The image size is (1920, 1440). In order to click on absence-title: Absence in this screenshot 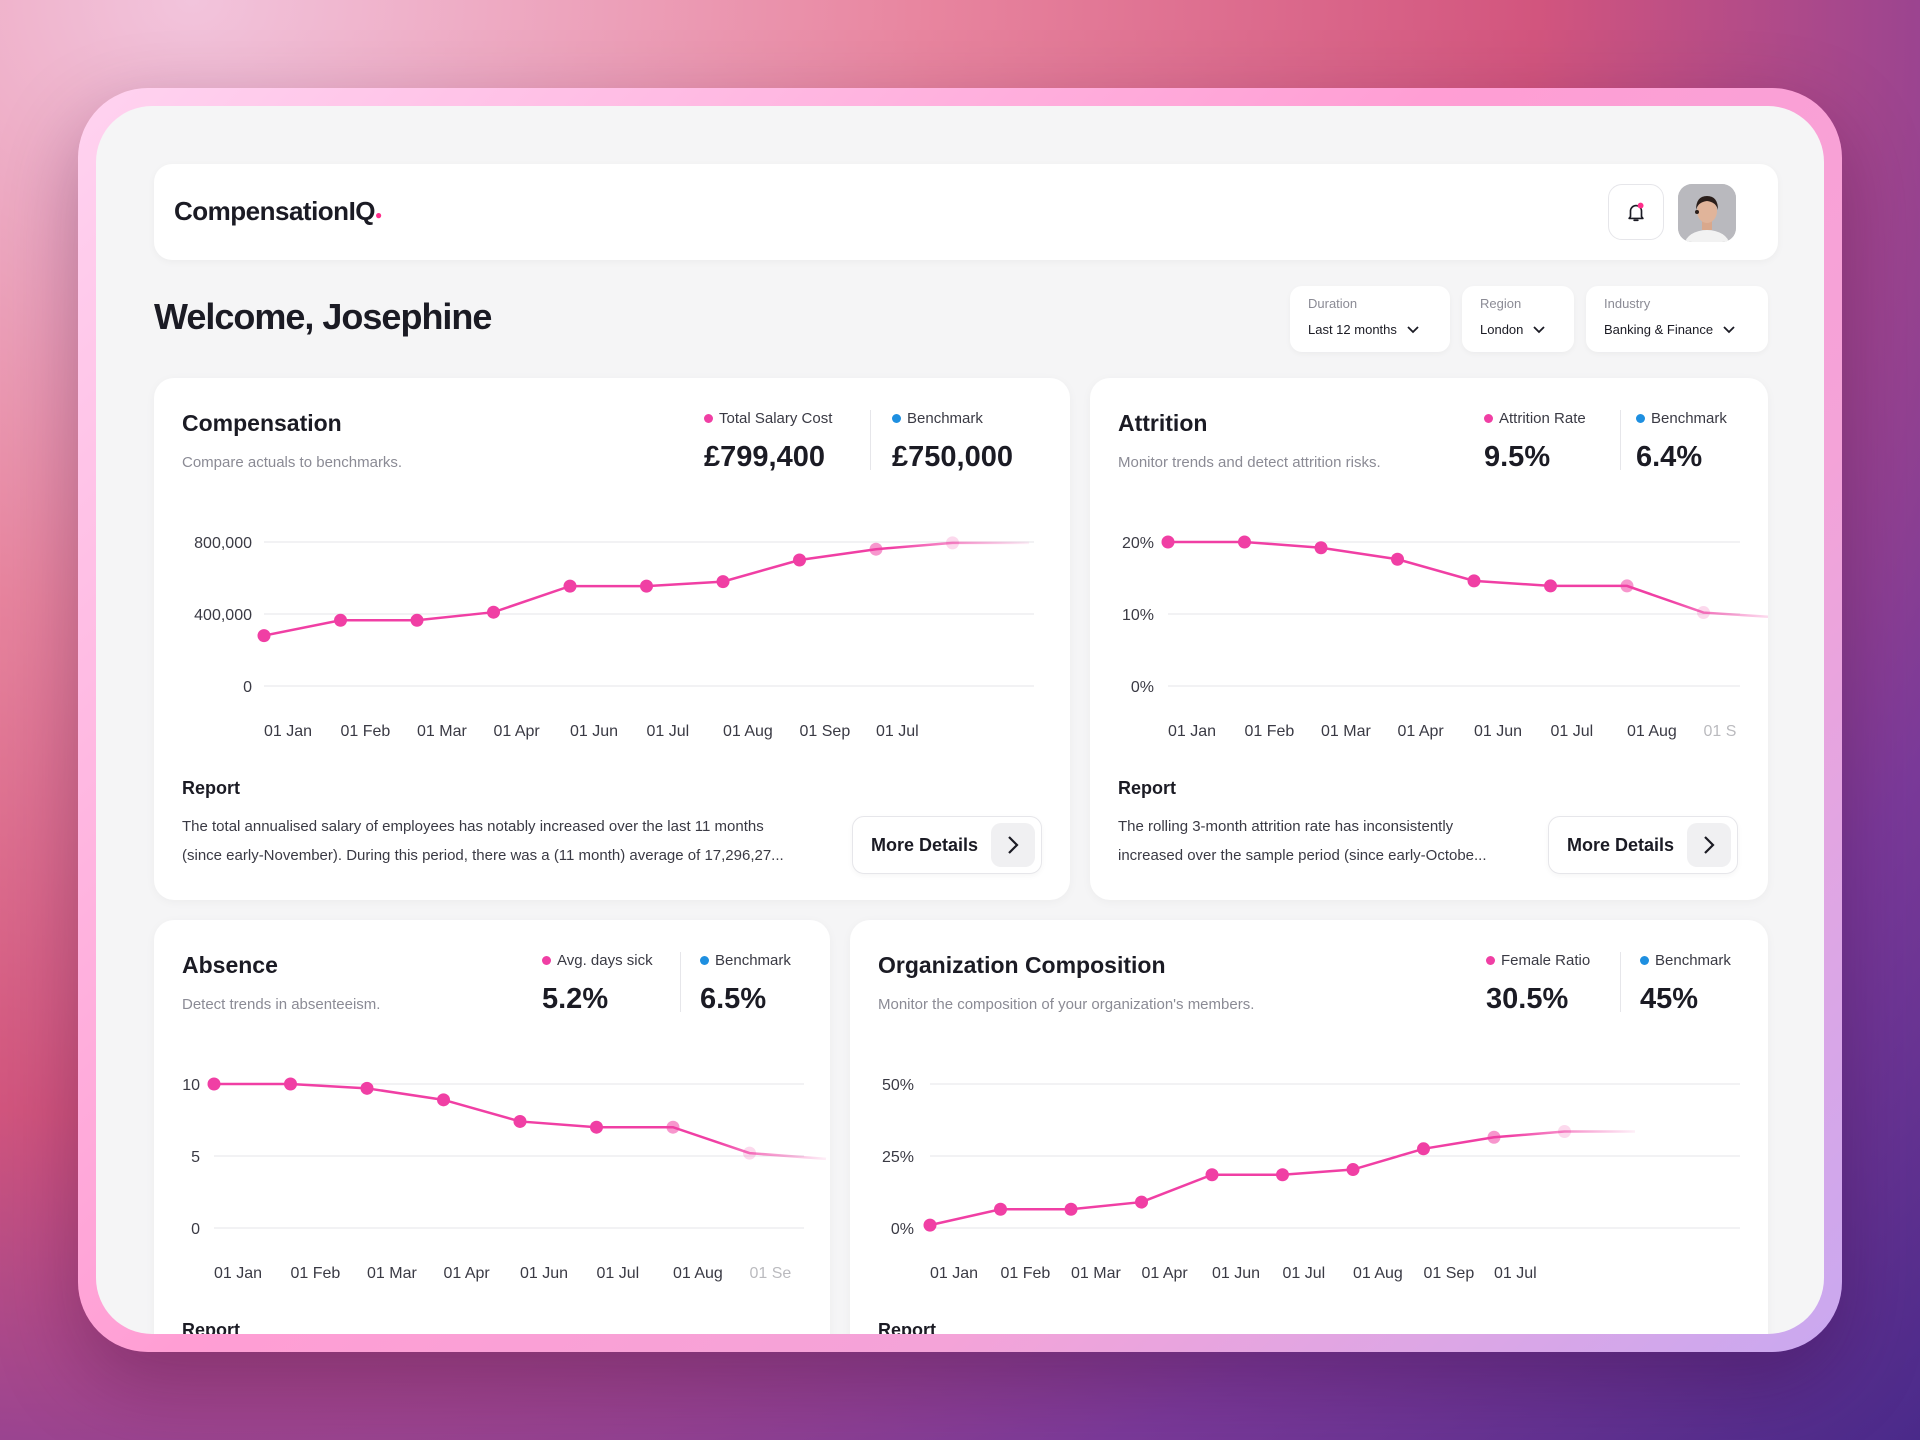, I will do `click(230, 965)`.